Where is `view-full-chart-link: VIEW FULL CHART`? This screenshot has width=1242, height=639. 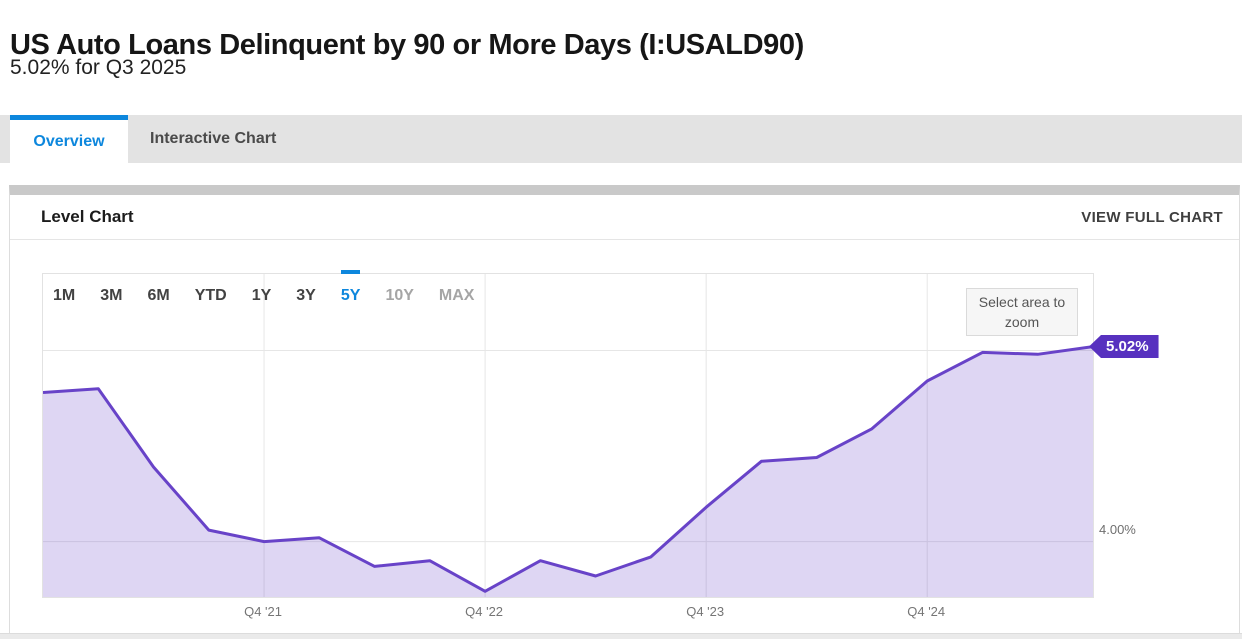 view-full-chart-link: VIEW FULL CHART is located at coordinates (1152, 217).